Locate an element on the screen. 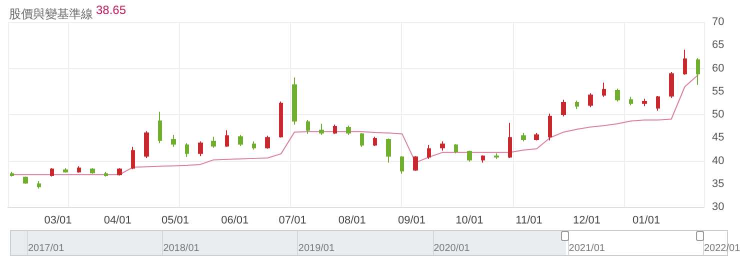 This screenshot has width=740, height=274. x-tick-label: 12/01 is located at coordinates (586, 220).